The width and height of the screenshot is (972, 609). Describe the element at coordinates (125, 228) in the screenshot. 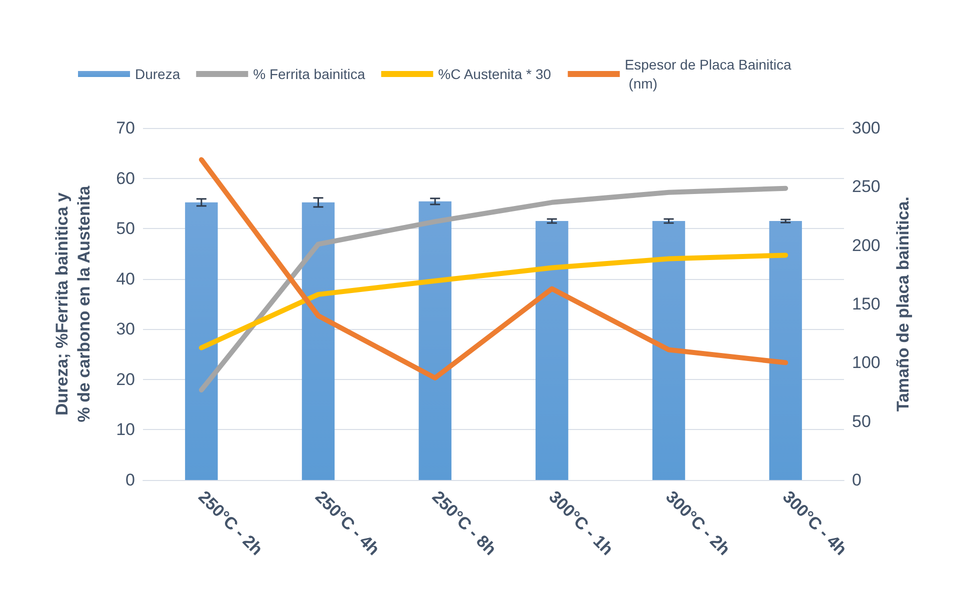

I see `y-tick-label: 50` at that location.